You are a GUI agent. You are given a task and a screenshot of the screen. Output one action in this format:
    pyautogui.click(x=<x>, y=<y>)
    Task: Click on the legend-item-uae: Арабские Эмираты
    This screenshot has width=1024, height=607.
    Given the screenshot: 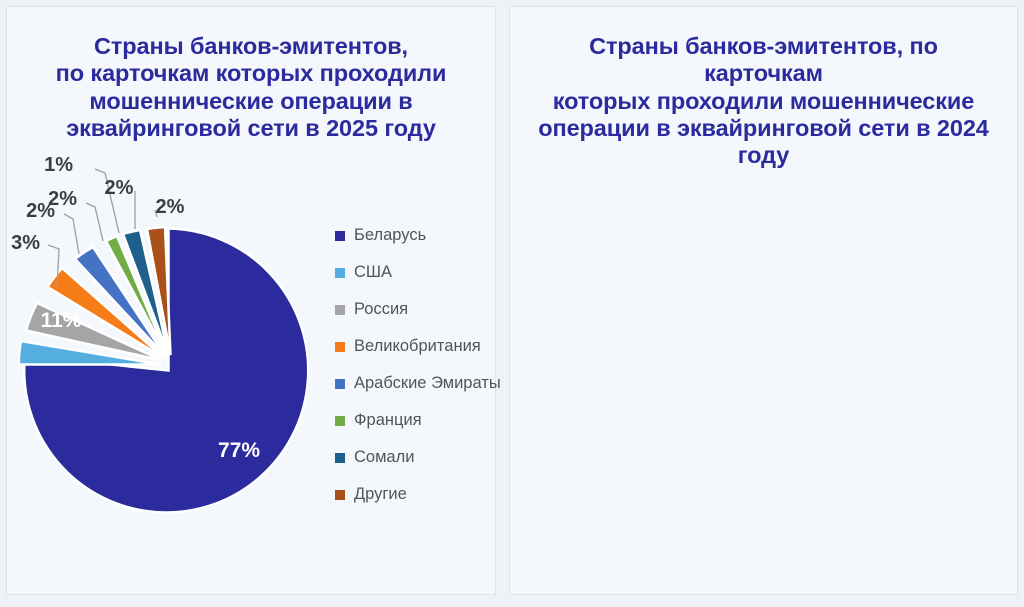 What is the action you would take?
    pyautogui.click(x=418, y=383)
    